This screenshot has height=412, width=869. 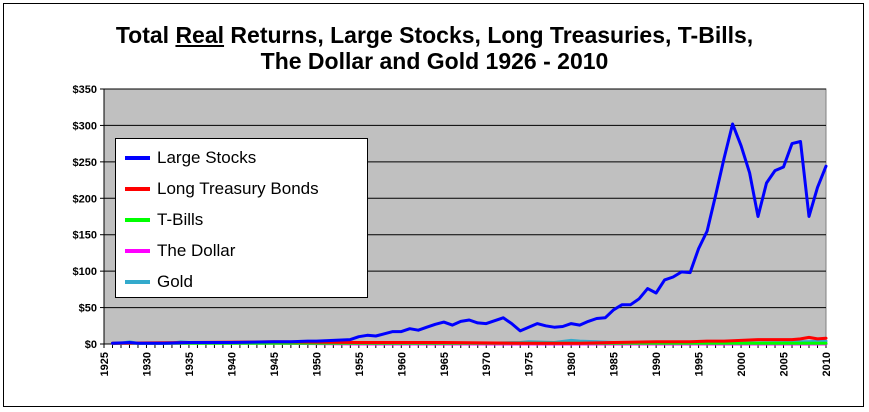 What do you see at coordinates (657, 364) in the screenshot?
I see `x-tick-label: 1990` at bounding box center [657, 364].